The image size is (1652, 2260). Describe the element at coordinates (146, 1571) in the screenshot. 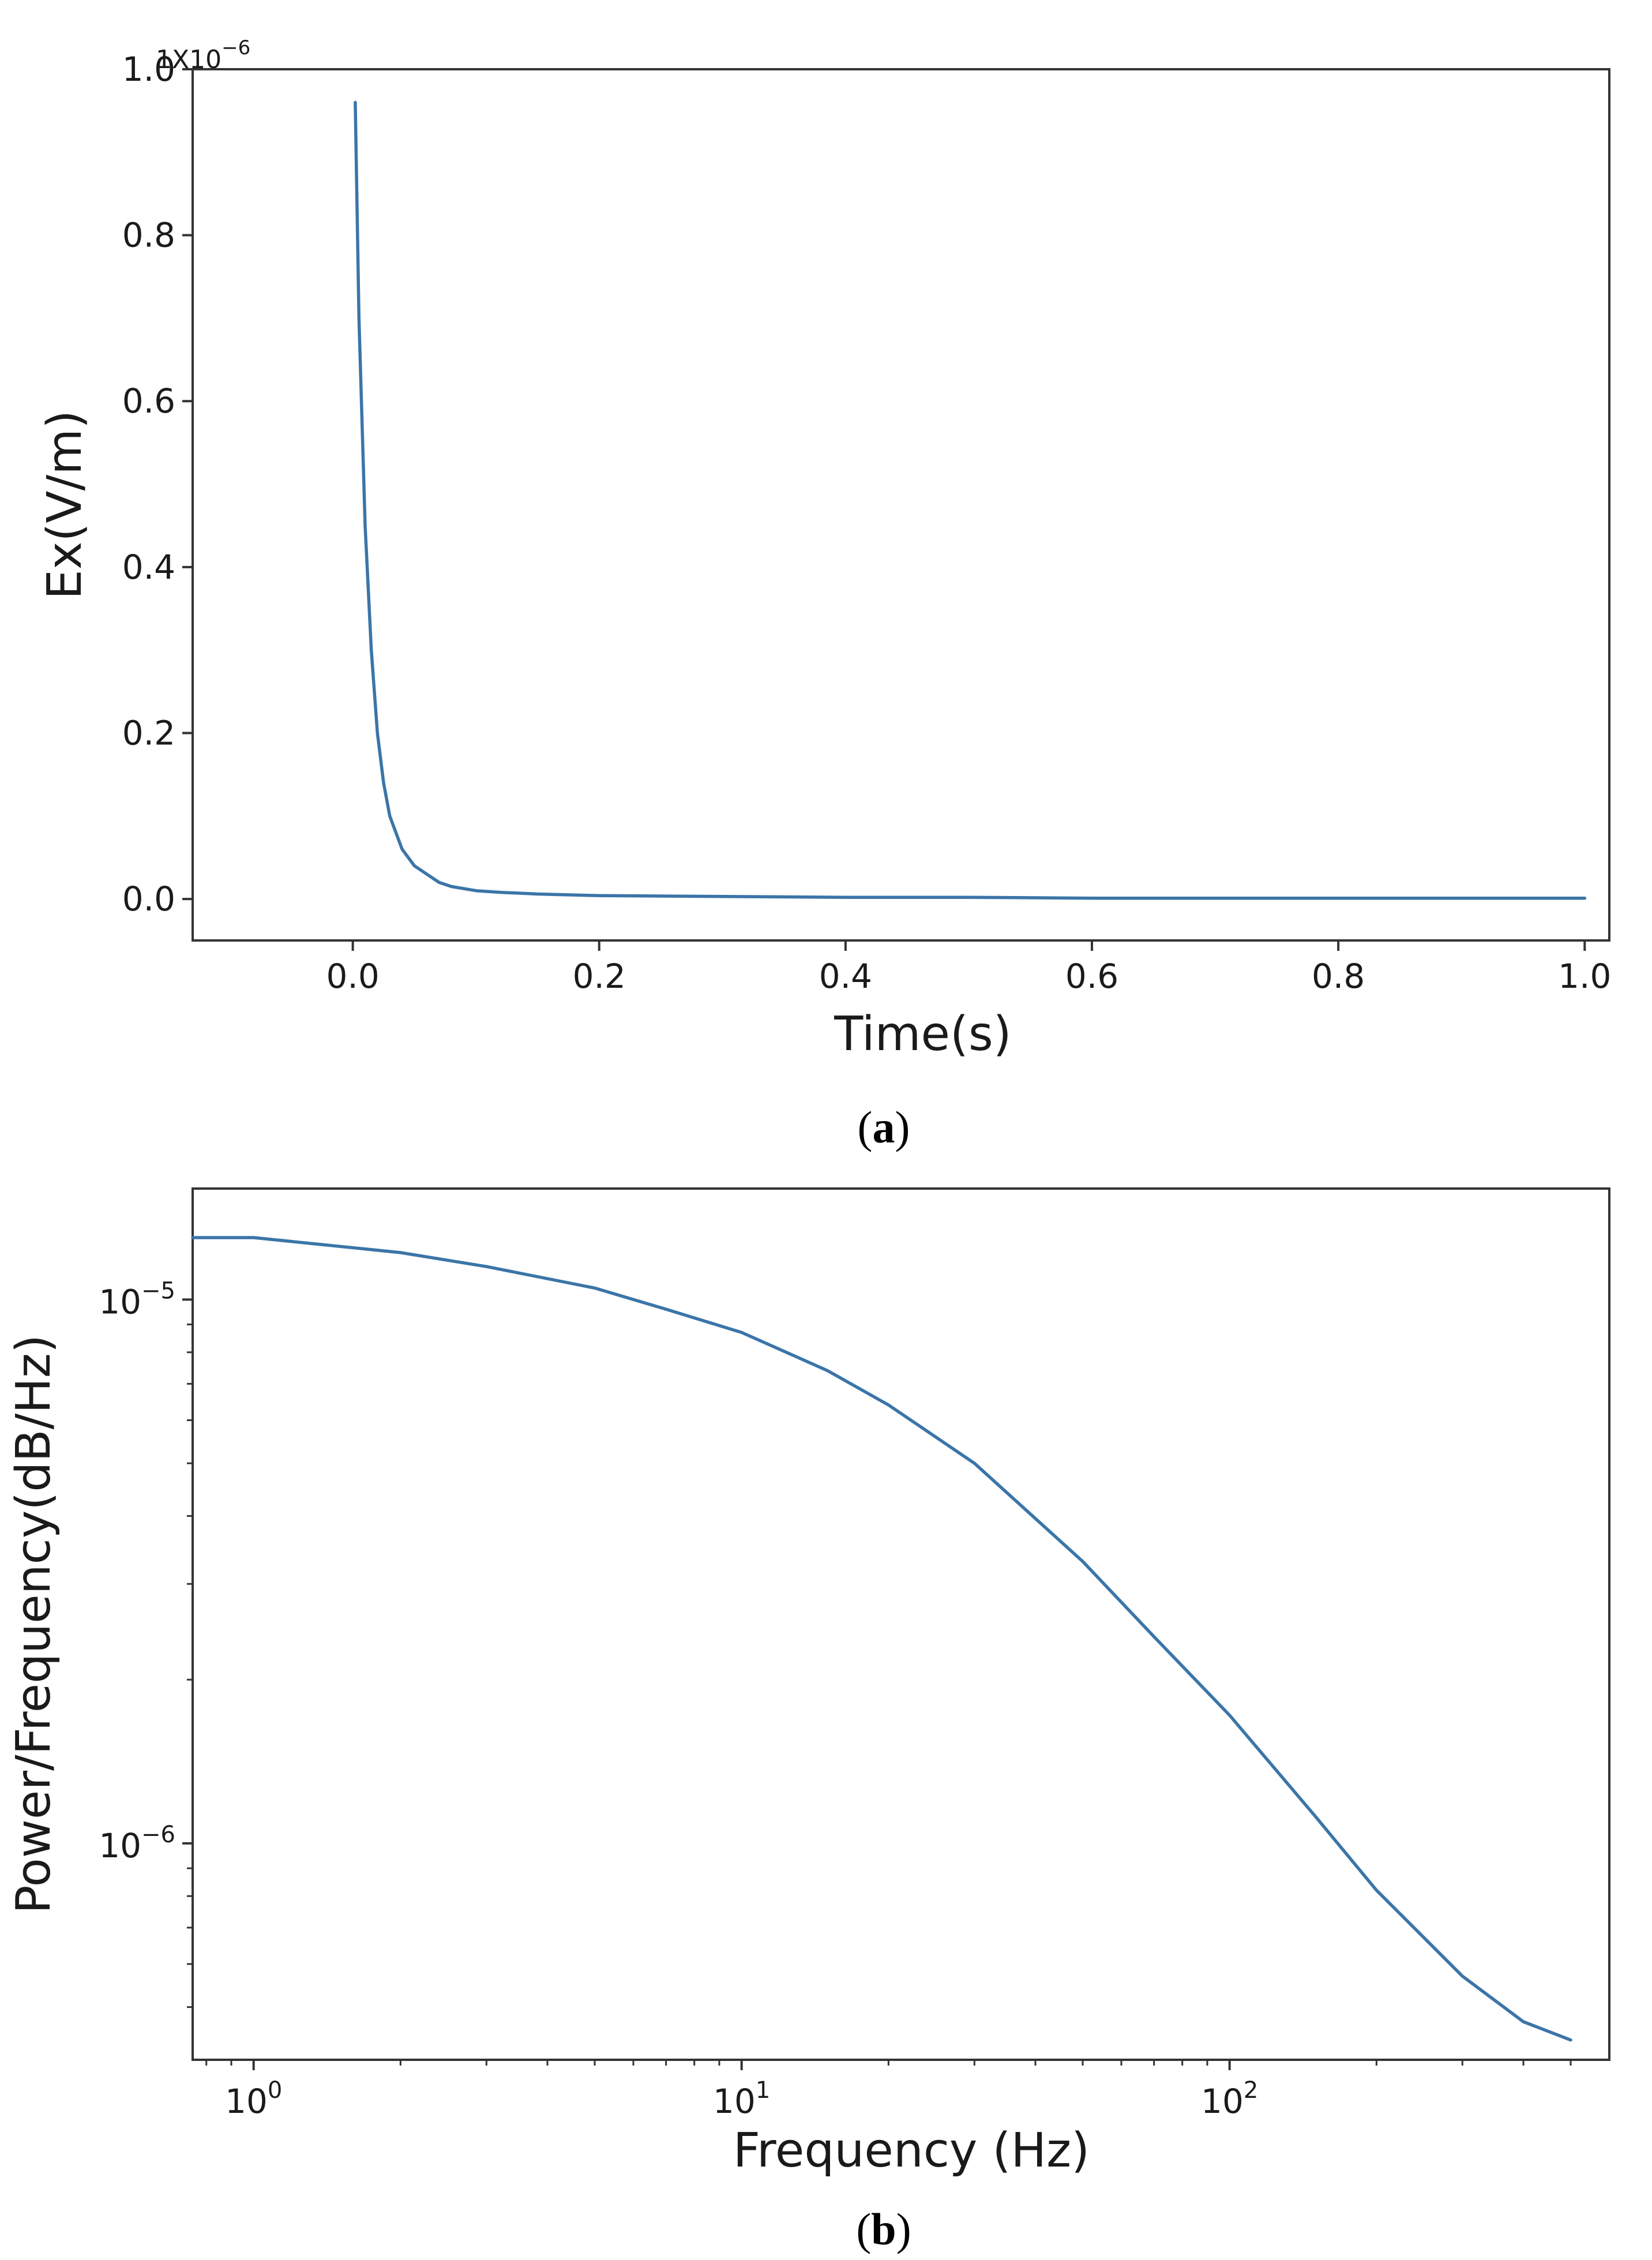

I see `y-axis-b: 10−6 10−5` at that location.